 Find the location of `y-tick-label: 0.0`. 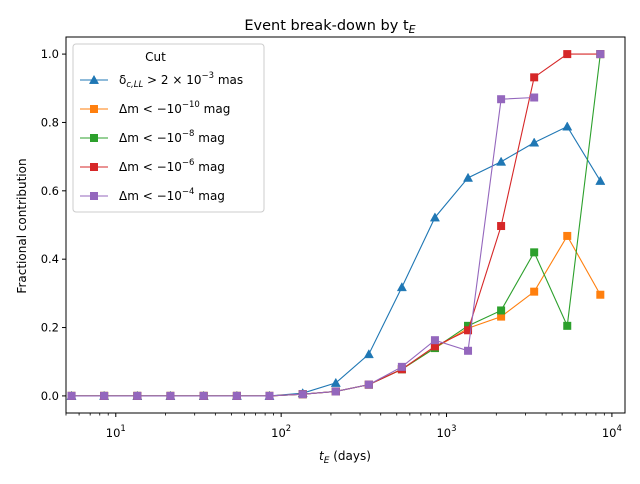

y-tick-label: 0.0 is located at coordinates (50, 396).